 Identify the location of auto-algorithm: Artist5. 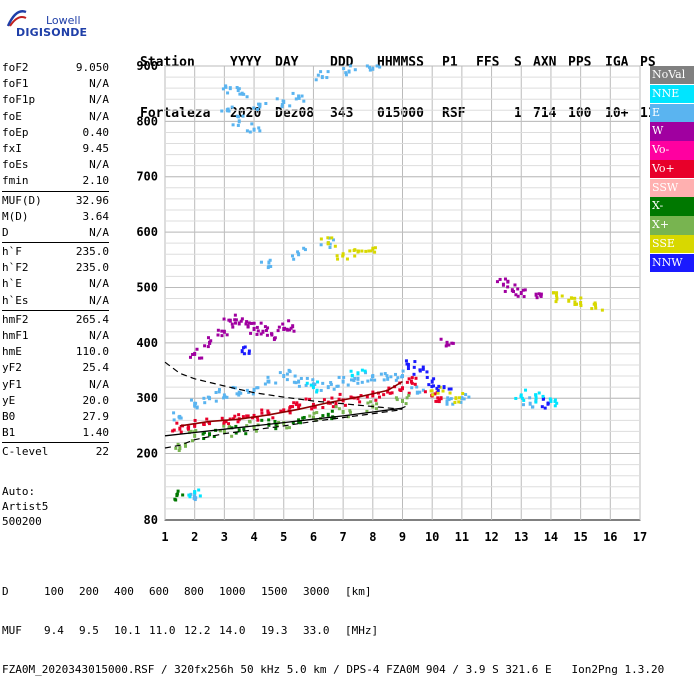
(25, 506).